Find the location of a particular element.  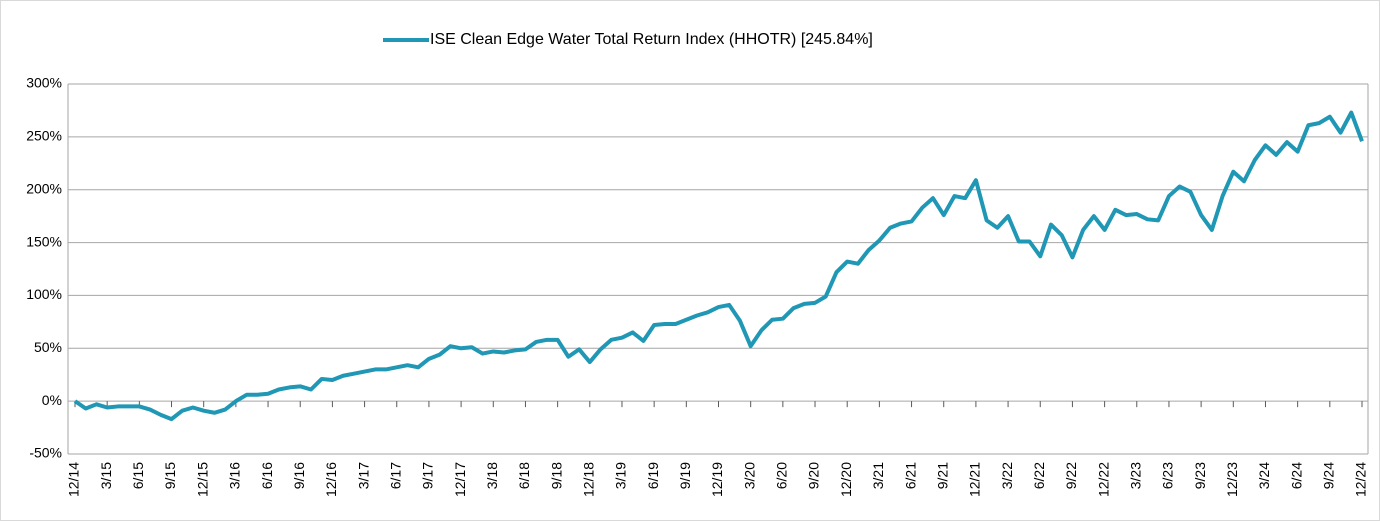

x-tick-label: 12/21 is located at coordinates (975, 479).